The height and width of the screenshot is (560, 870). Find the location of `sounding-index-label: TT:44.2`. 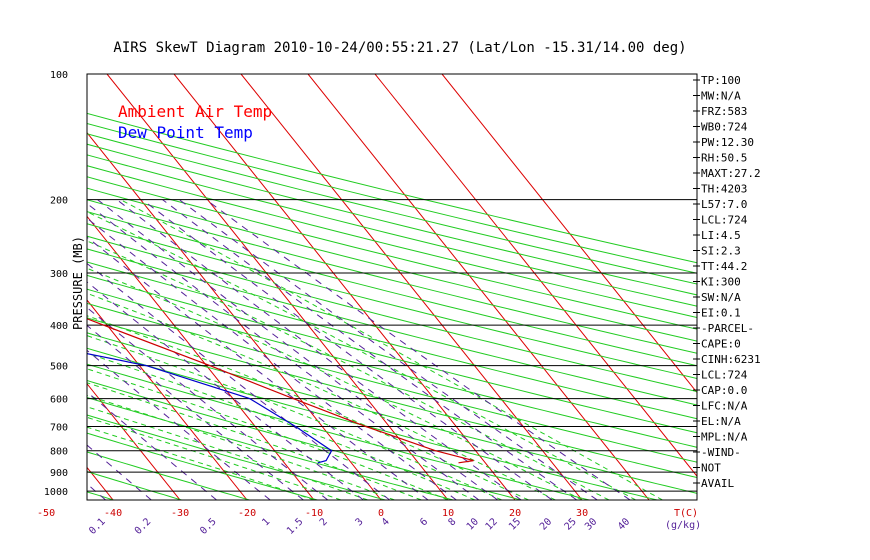

sounding-index-label: TT:44.2 is located at coordinates (724, 266).